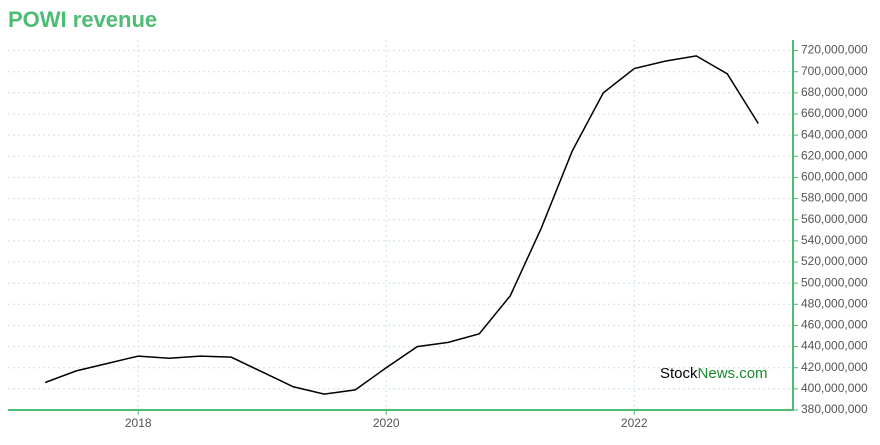 The height and width of the screenshot is (445, 880). Describe the element at coordinates (834, 50) in the screenshot. I see `y-tick-label: 720,000,000` at that location.